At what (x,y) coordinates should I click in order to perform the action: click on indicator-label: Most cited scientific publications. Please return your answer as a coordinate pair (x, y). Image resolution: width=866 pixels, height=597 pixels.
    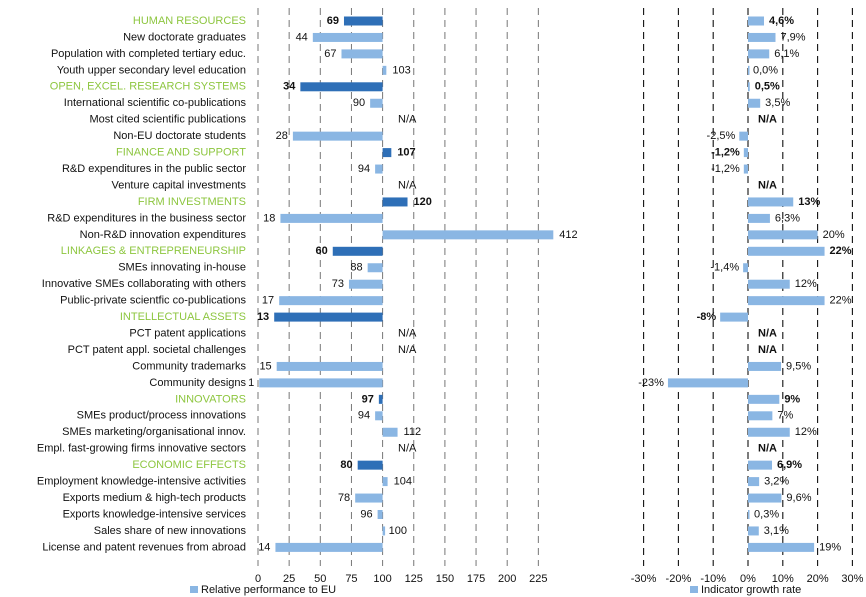
    Looking at the image, I should click on (167, 120).